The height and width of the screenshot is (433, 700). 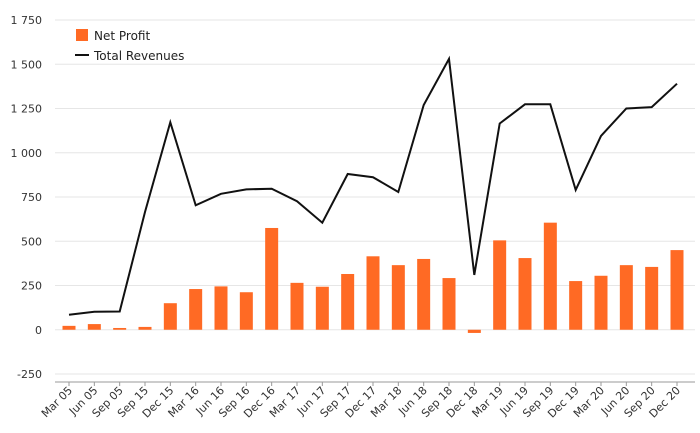 What do you see at coordinates (31, 286) in the screenshot?
I see `y-tick-label: 250` at bounding box center [31, 286].